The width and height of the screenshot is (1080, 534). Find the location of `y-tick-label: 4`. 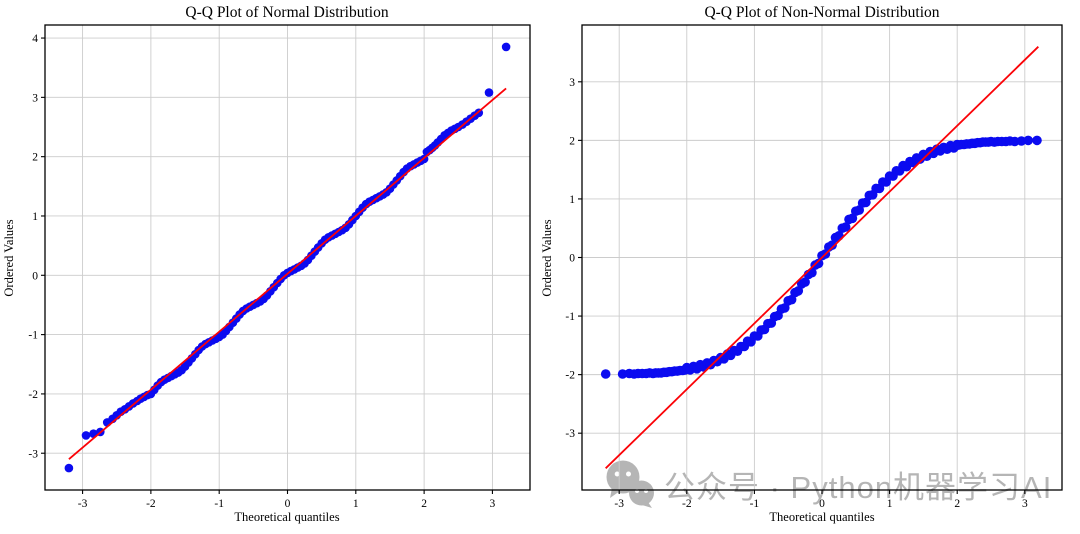

y-tick-label: 4 is located at coordinates (35, 39).